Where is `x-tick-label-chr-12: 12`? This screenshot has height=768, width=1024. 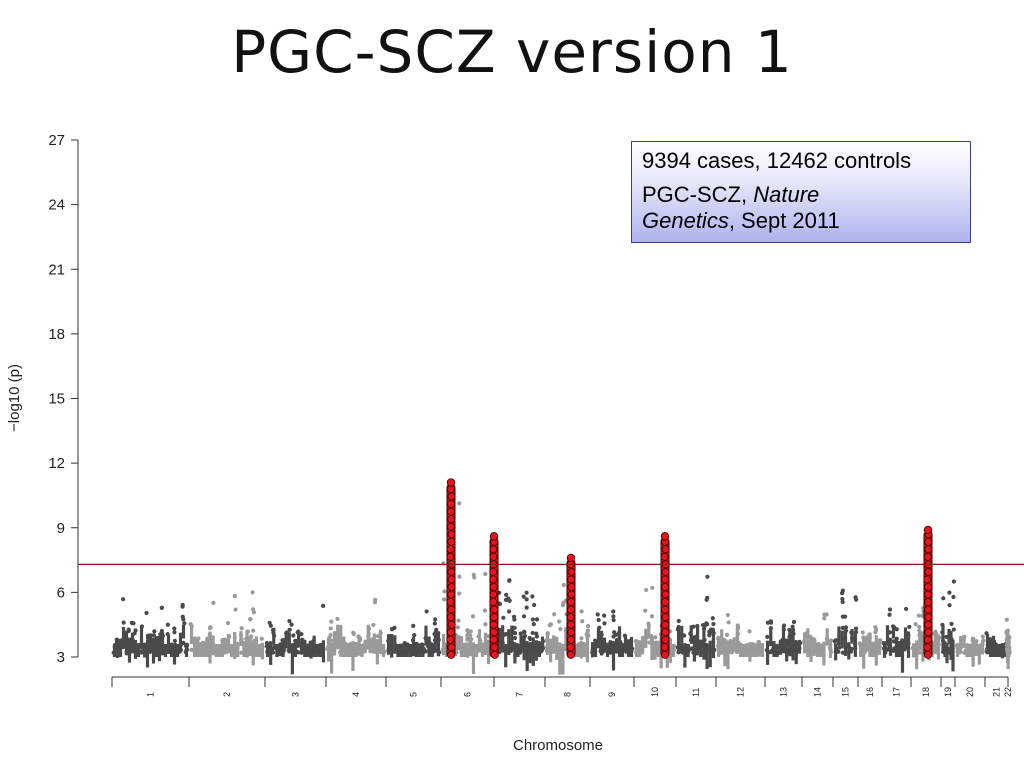
x-tick-label-chr-12: 12 is located at coordinates (741, 692).